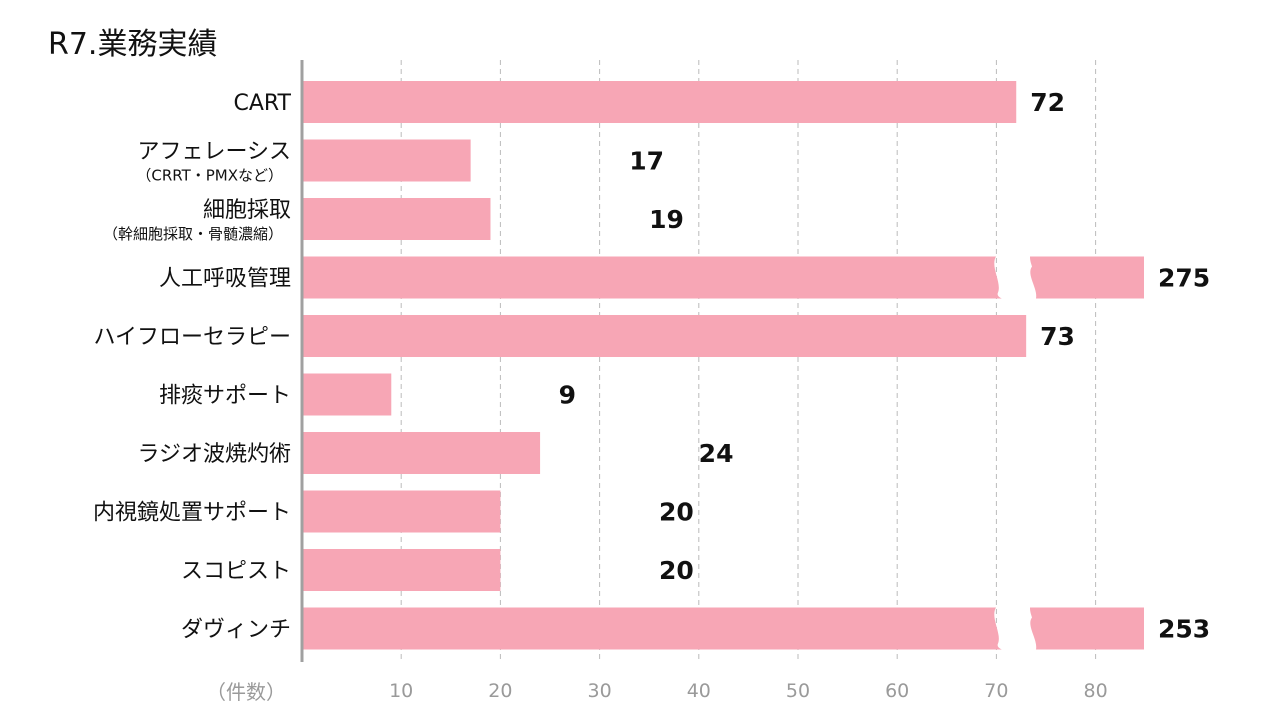 This screenshot has width=1280, height=720. I want to click on category-label: CART, so click(262, 103).